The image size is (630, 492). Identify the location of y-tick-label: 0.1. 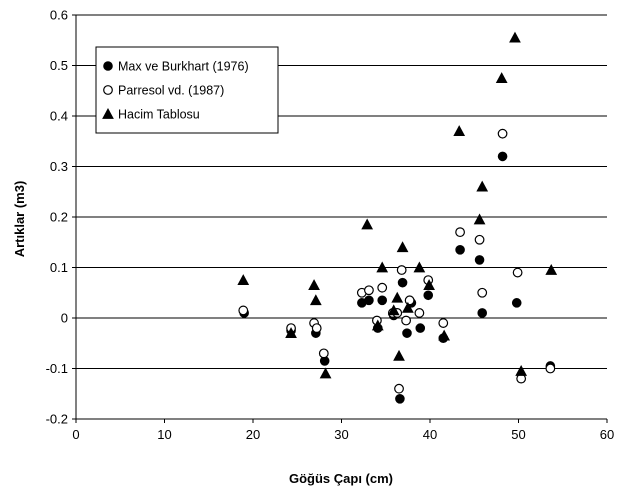
(59, 267).